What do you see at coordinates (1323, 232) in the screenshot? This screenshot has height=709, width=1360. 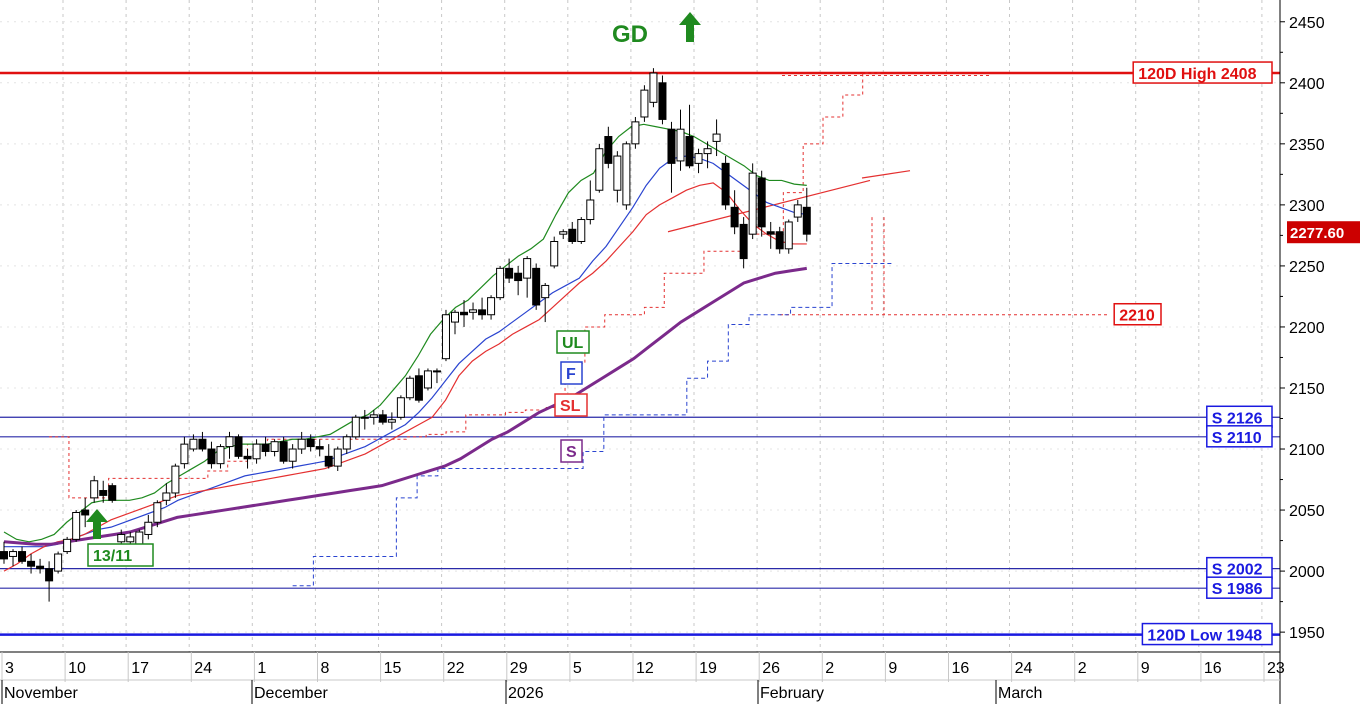 I see `last-price-box` at bounding box center [1323, 232].